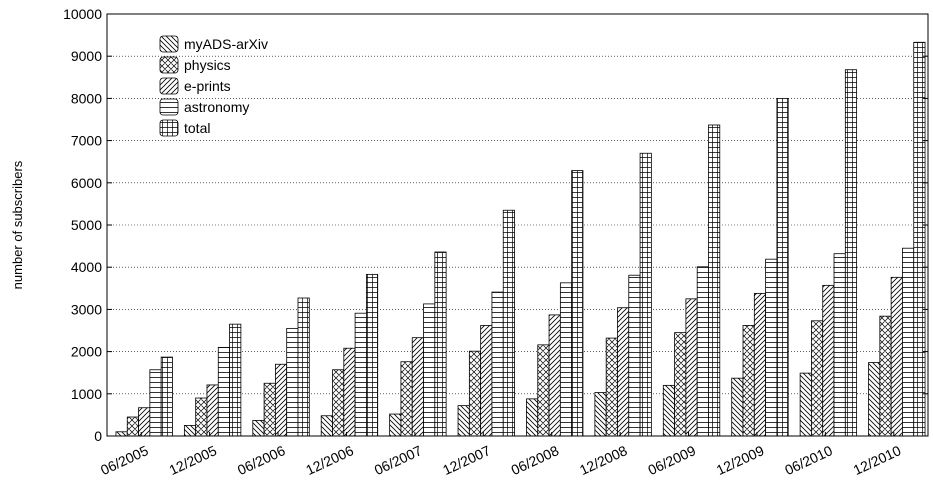 Image resolution: width=933 pixels, height=483 pixels. What do you see at coordinates (86, 309) in the screenshot?
I see `y-tick-label: 3000` at bounding box center [86, 309].